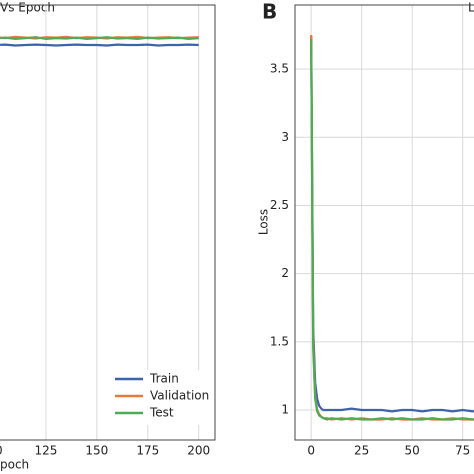 Image resolution: width=474 pixels, height=474 pixels. Describe the element at coordinates (179, 396) in the screenshot. I see `legend-label: Validation` at that location.